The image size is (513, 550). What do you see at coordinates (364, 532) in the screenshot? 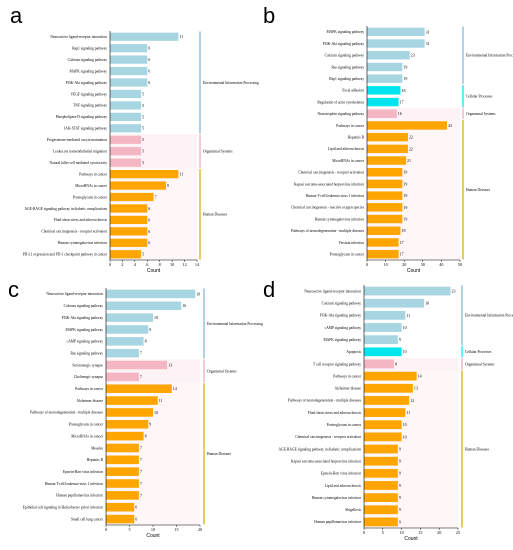
I see `x-tick-label: 0` at bounding box center [364, 532].